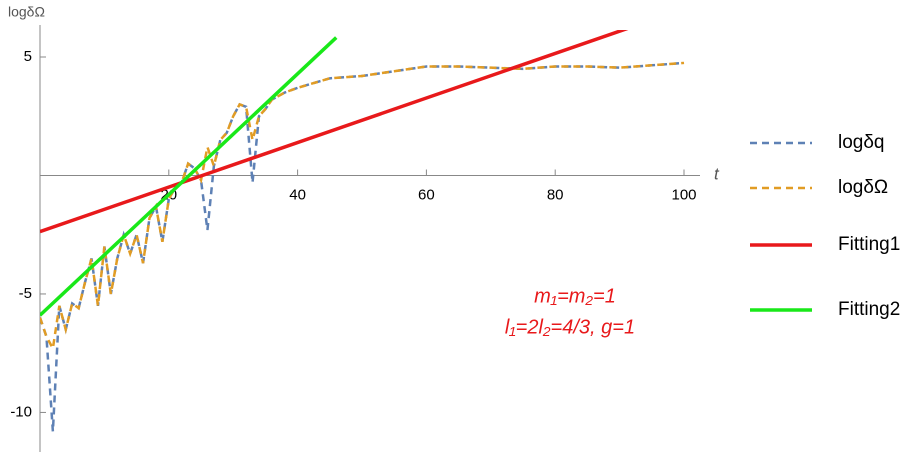 The height and width of the screenshot is (463, 922). I want to click on x-tick-label: 60, so click(426, 194).